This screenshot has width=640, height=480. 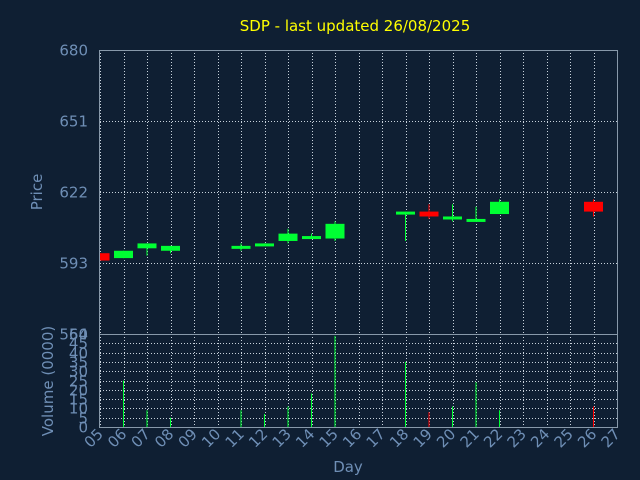 I want to click on x-tick-label: 13, so click(x=282, y=438).